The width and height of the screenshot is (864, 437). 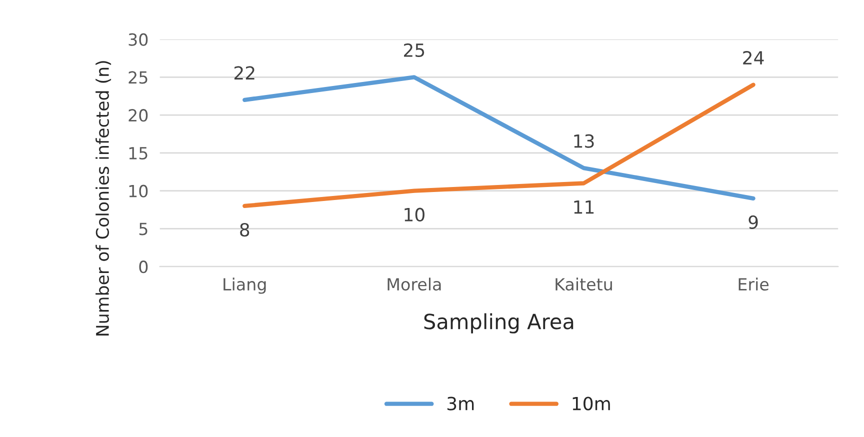 I want to click on y-axis-title: Number of Colonies infected (n), so click(x=104, y=198).